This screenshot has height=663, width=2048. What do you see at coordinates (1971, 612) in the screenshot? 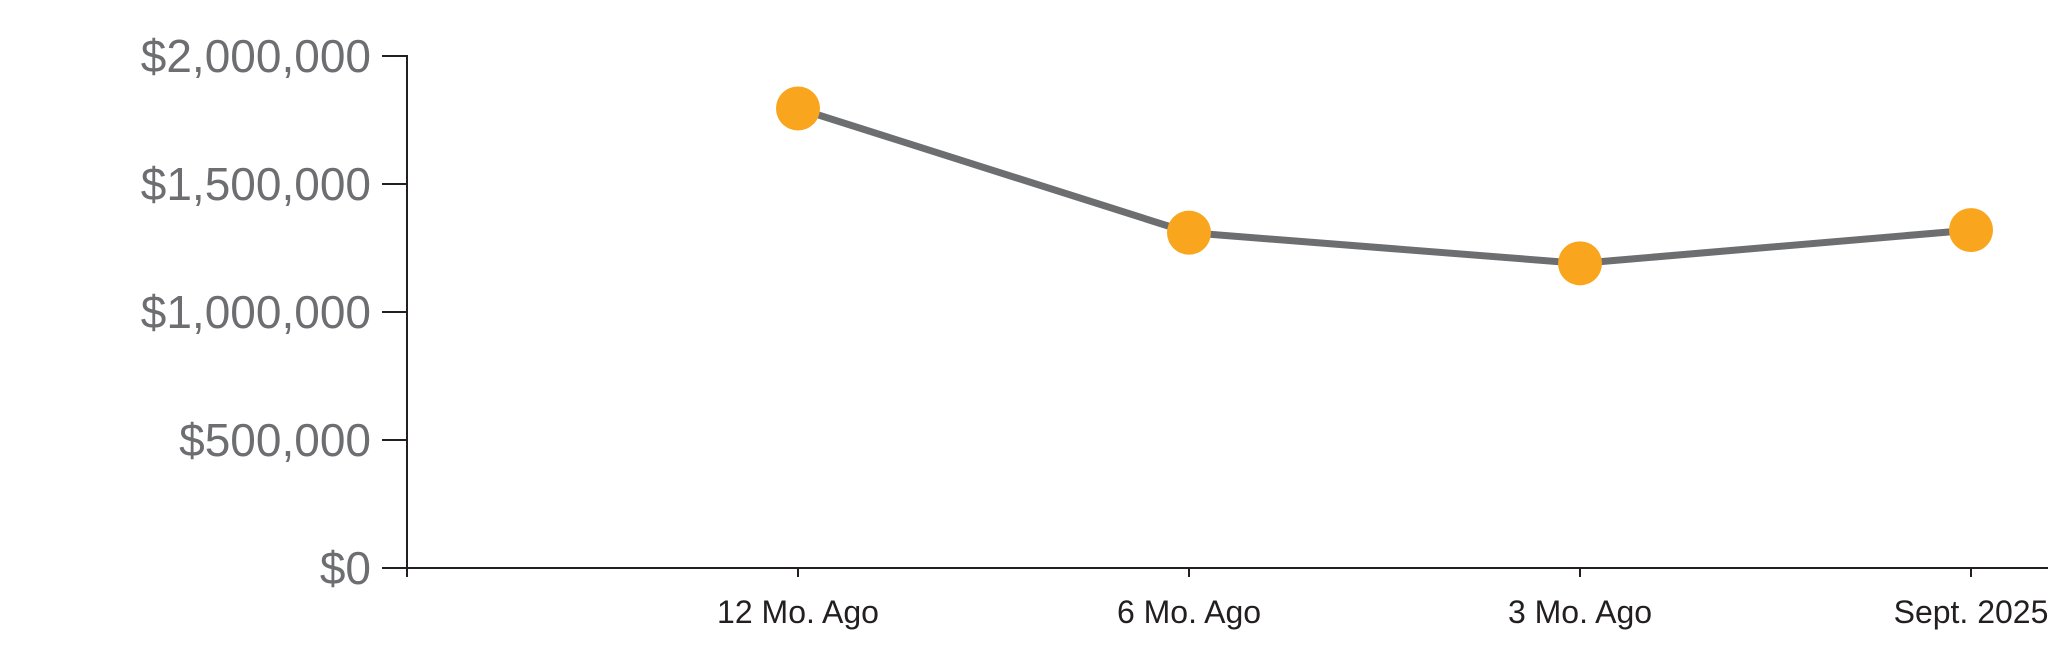
I see `x-axis-tick-label: Sept. 2025` at bounding box center [1971, 612].